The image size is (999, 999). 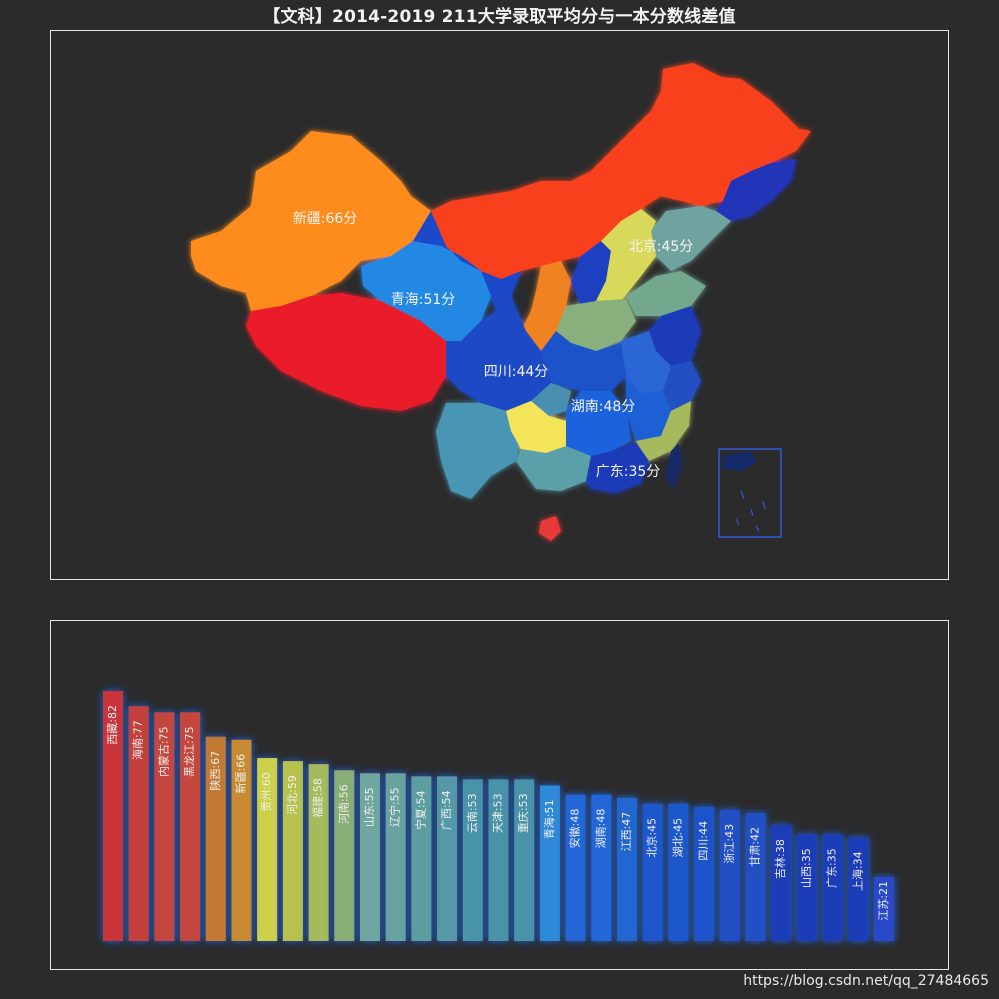 I want to click on bar-海南, so click(x=138, y=823).